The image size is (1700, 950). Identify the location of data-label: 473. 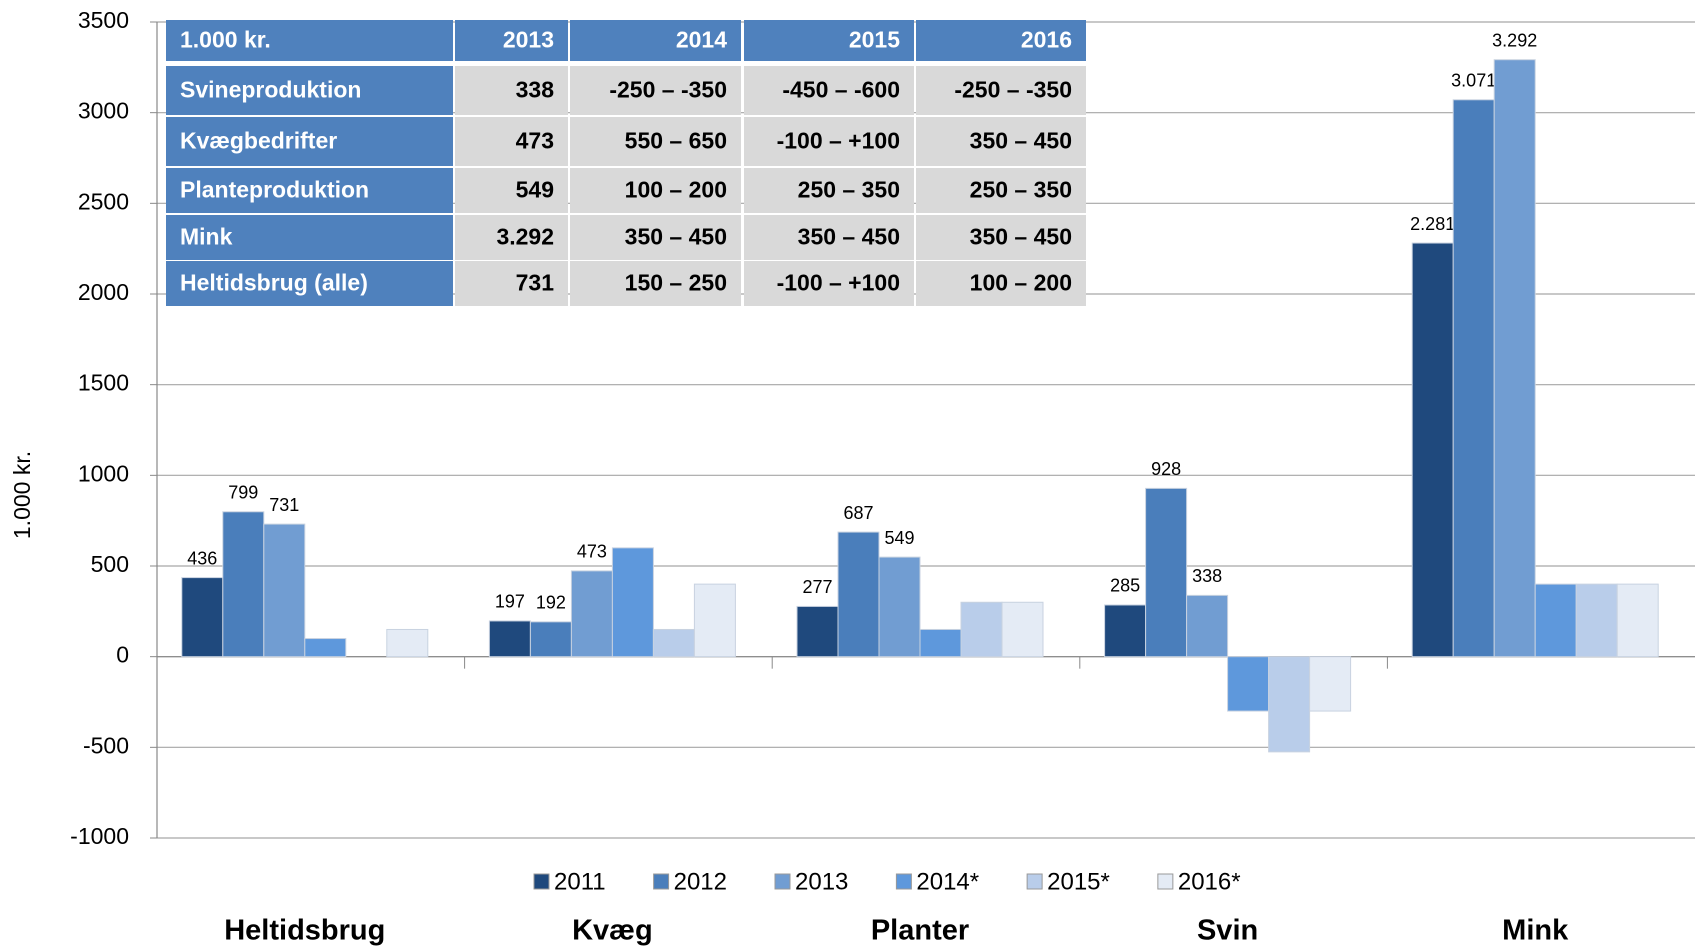
(592, 552).